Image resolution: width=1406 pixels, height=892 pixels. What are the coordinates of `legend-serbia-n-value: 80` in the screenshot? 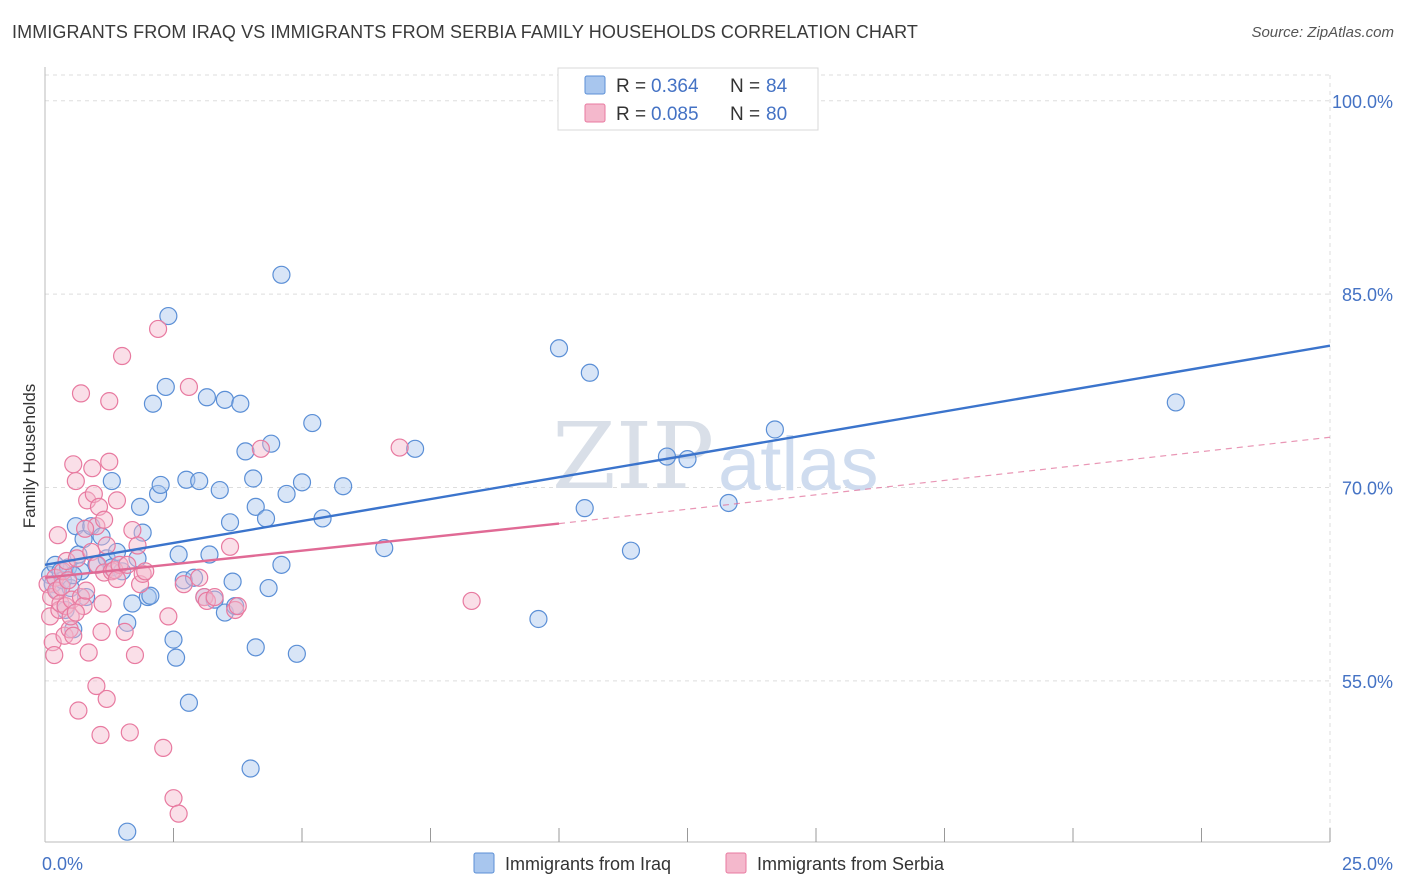 It's located at (776, 114).